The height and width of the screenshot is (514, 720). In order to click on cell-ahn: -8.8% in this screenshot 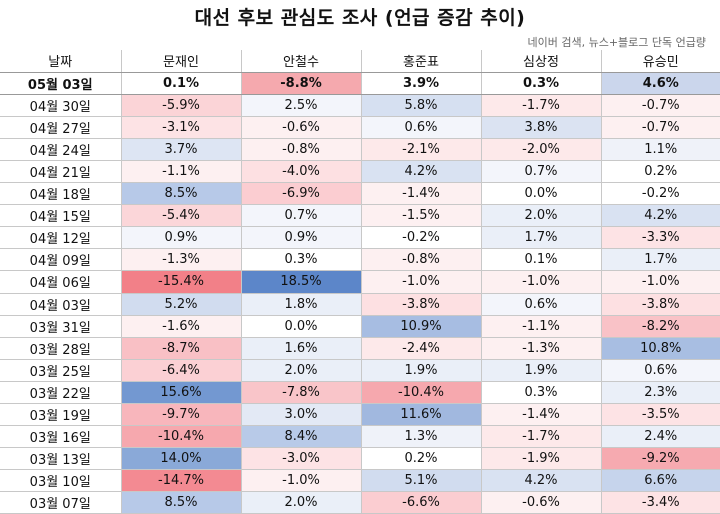, I will do `click(301, 83)`.